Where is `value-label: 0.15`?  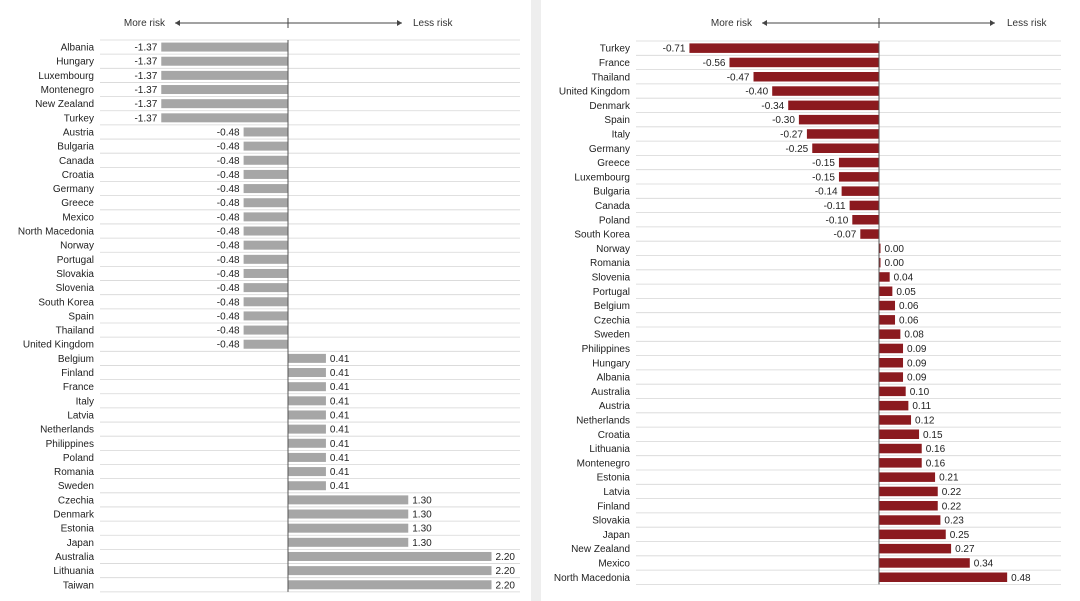
value-label: 0.15 is located at coordinates (933, 435).